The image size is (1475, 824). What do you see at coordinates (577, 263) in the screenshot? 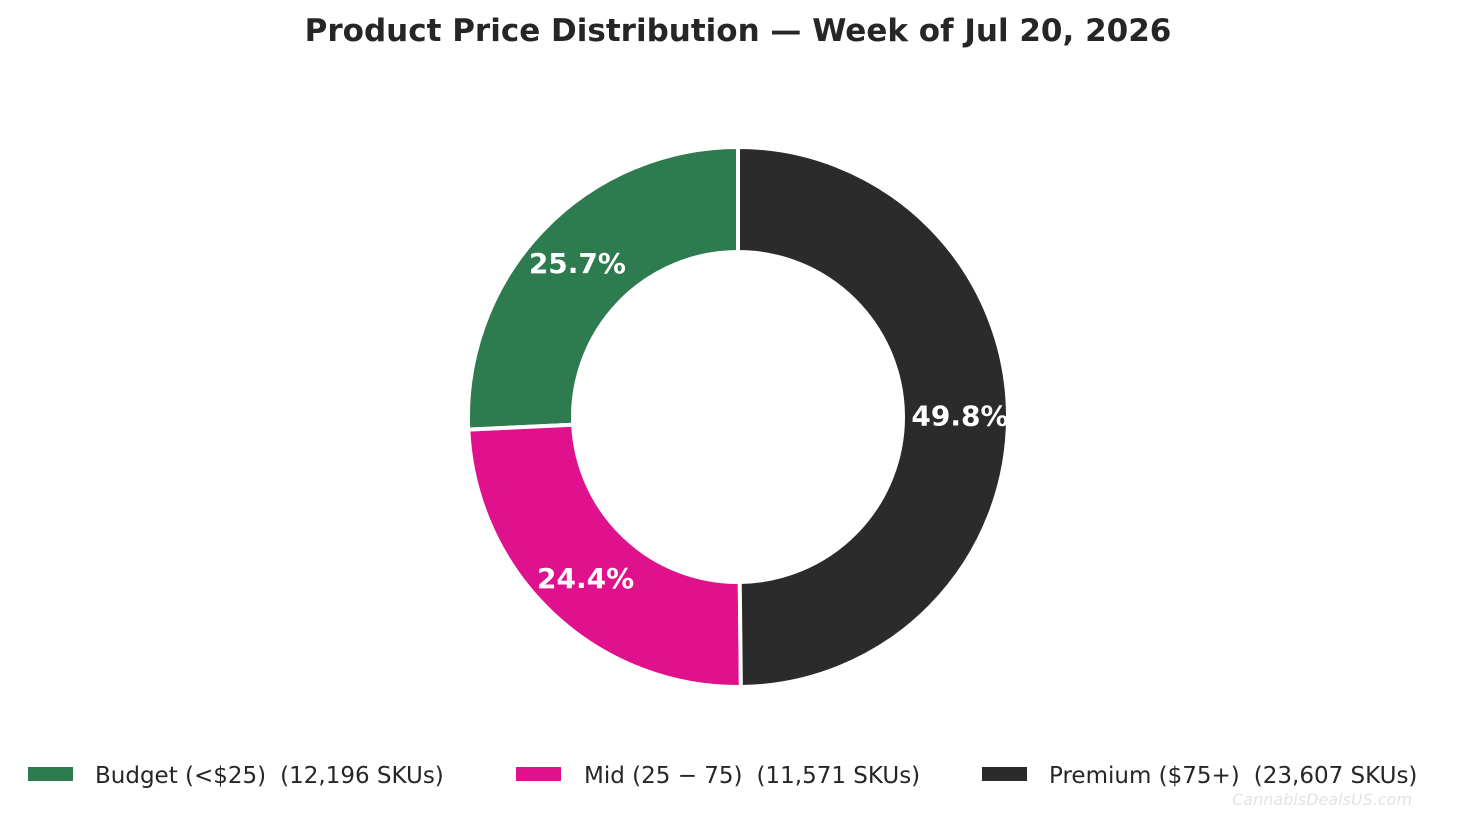
I see `slice-label-budget: 25.7%` at bounding box center [577, 263].